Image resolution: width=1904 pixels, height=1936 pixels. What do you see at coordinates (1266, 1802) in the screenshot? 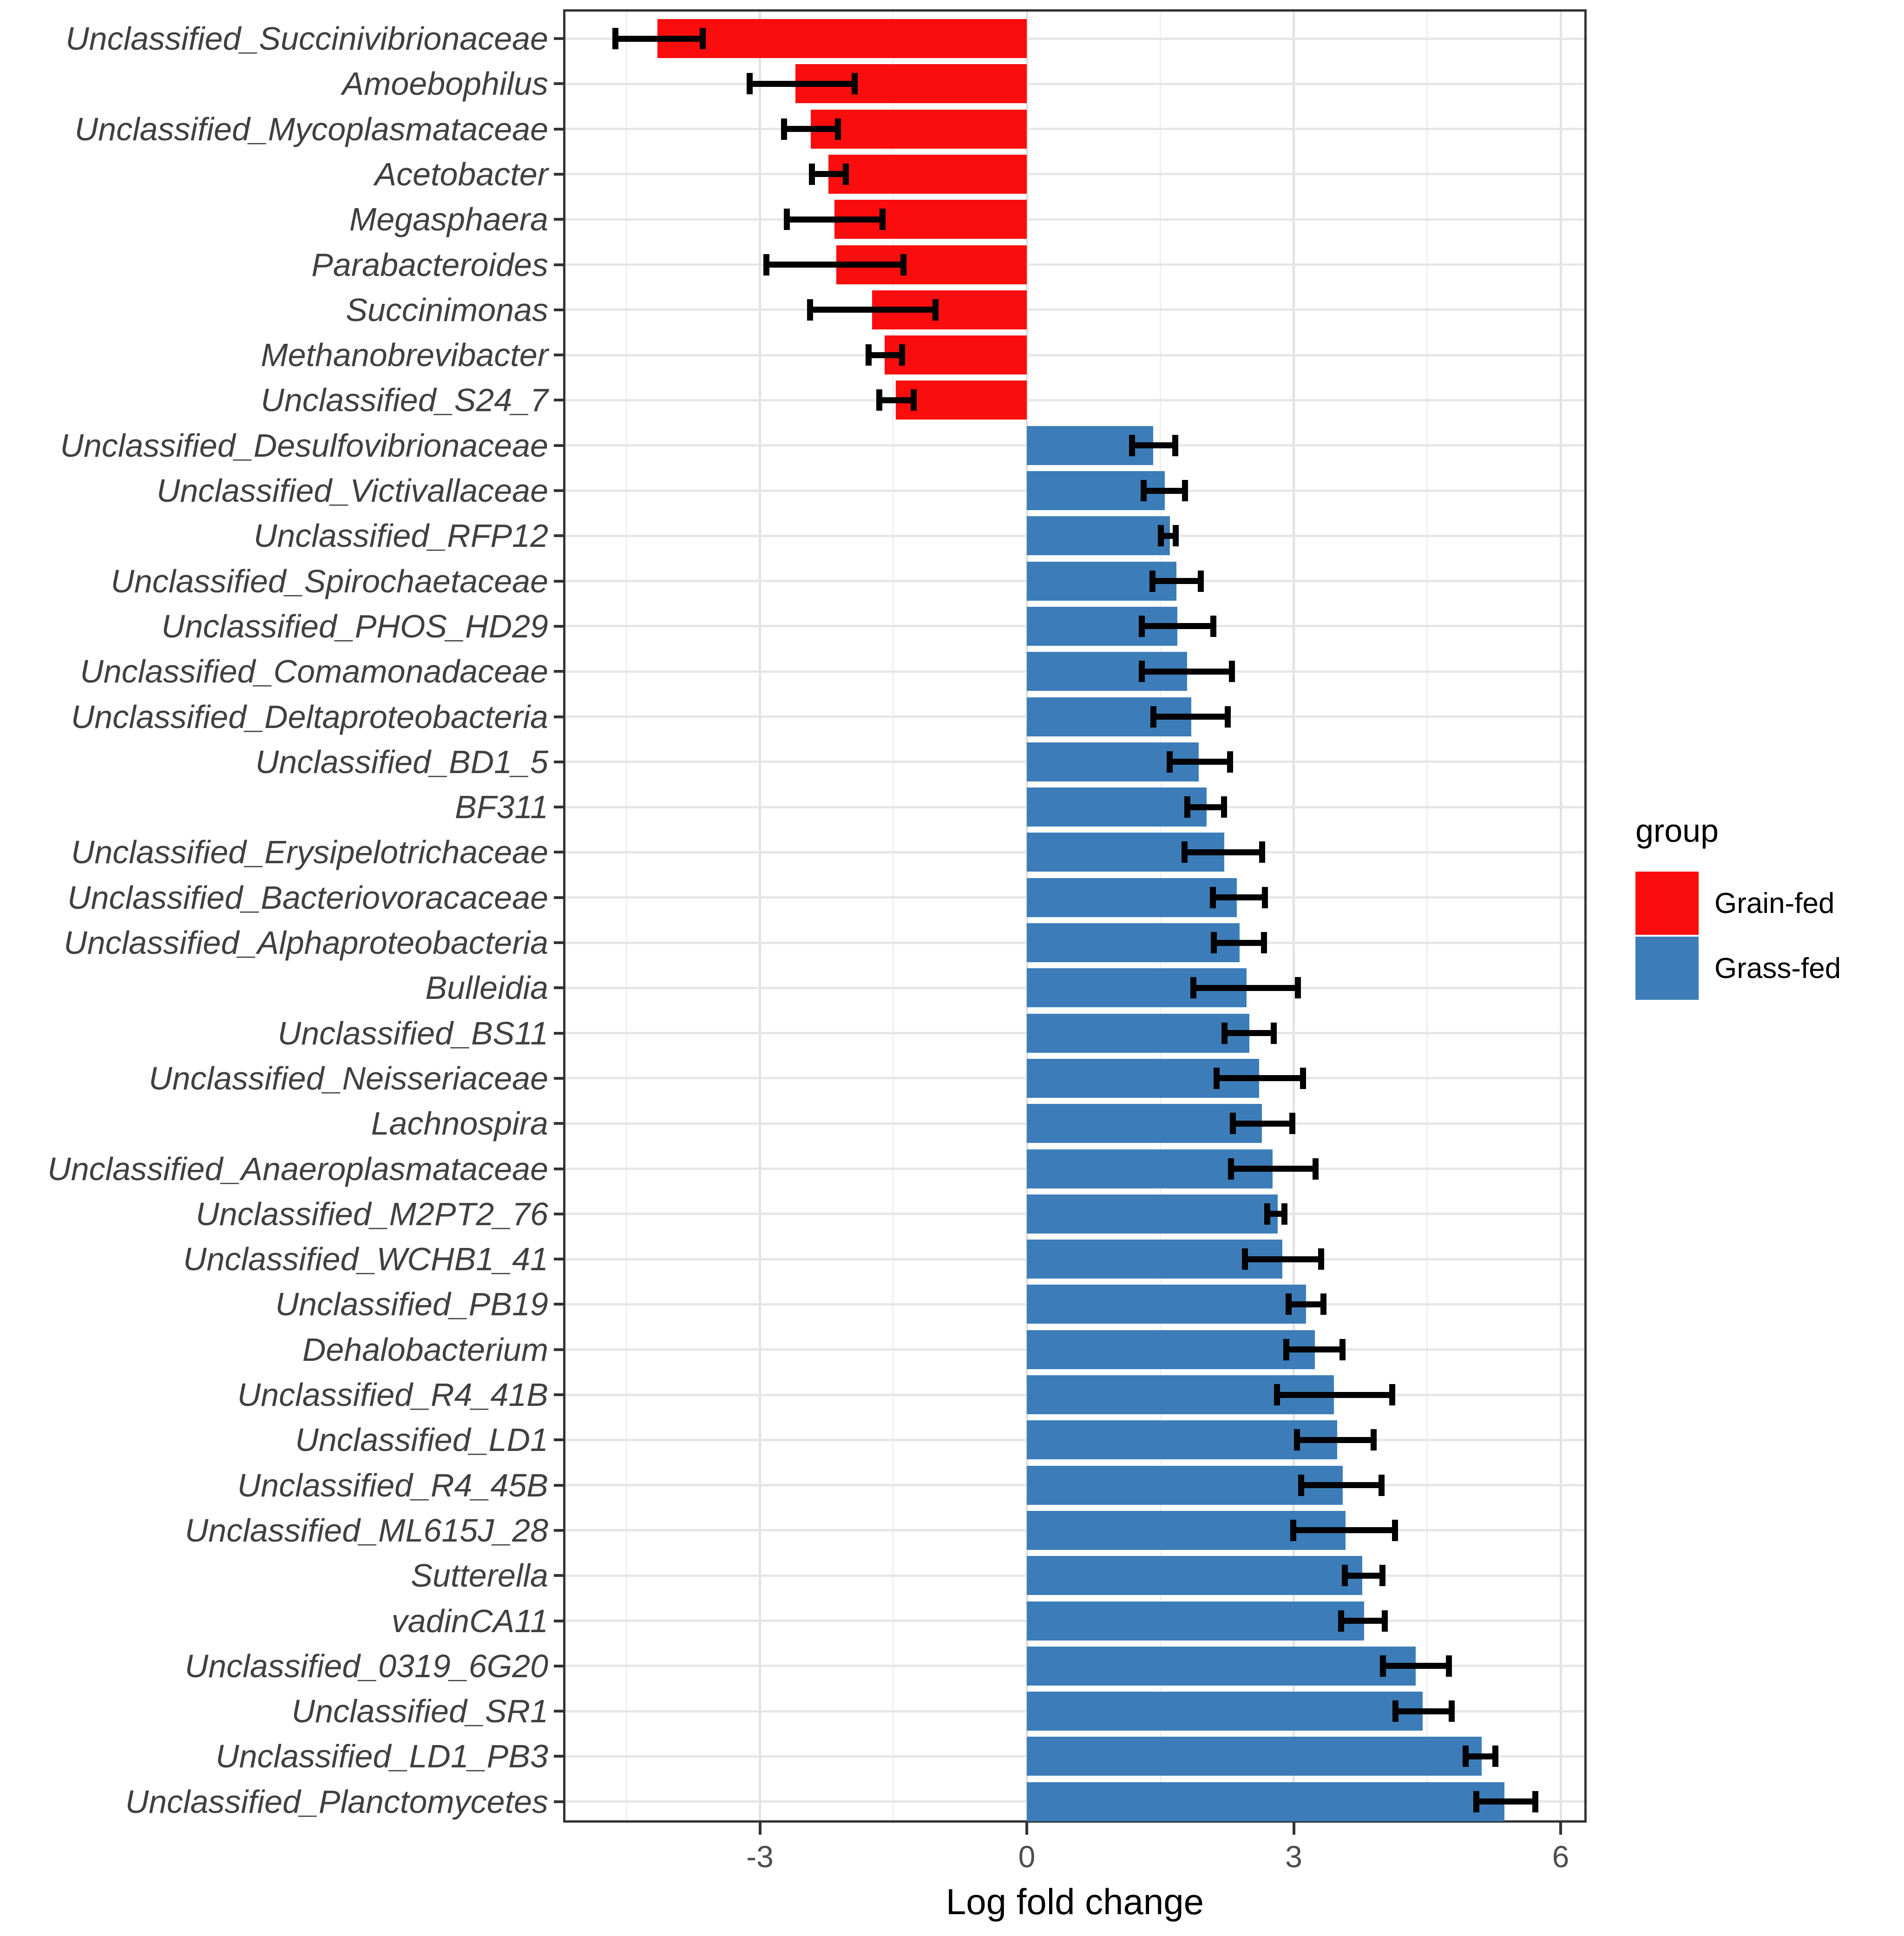
I see `bar-Unclassified_Planctomycetes` at bounding box center [1266, 1802].